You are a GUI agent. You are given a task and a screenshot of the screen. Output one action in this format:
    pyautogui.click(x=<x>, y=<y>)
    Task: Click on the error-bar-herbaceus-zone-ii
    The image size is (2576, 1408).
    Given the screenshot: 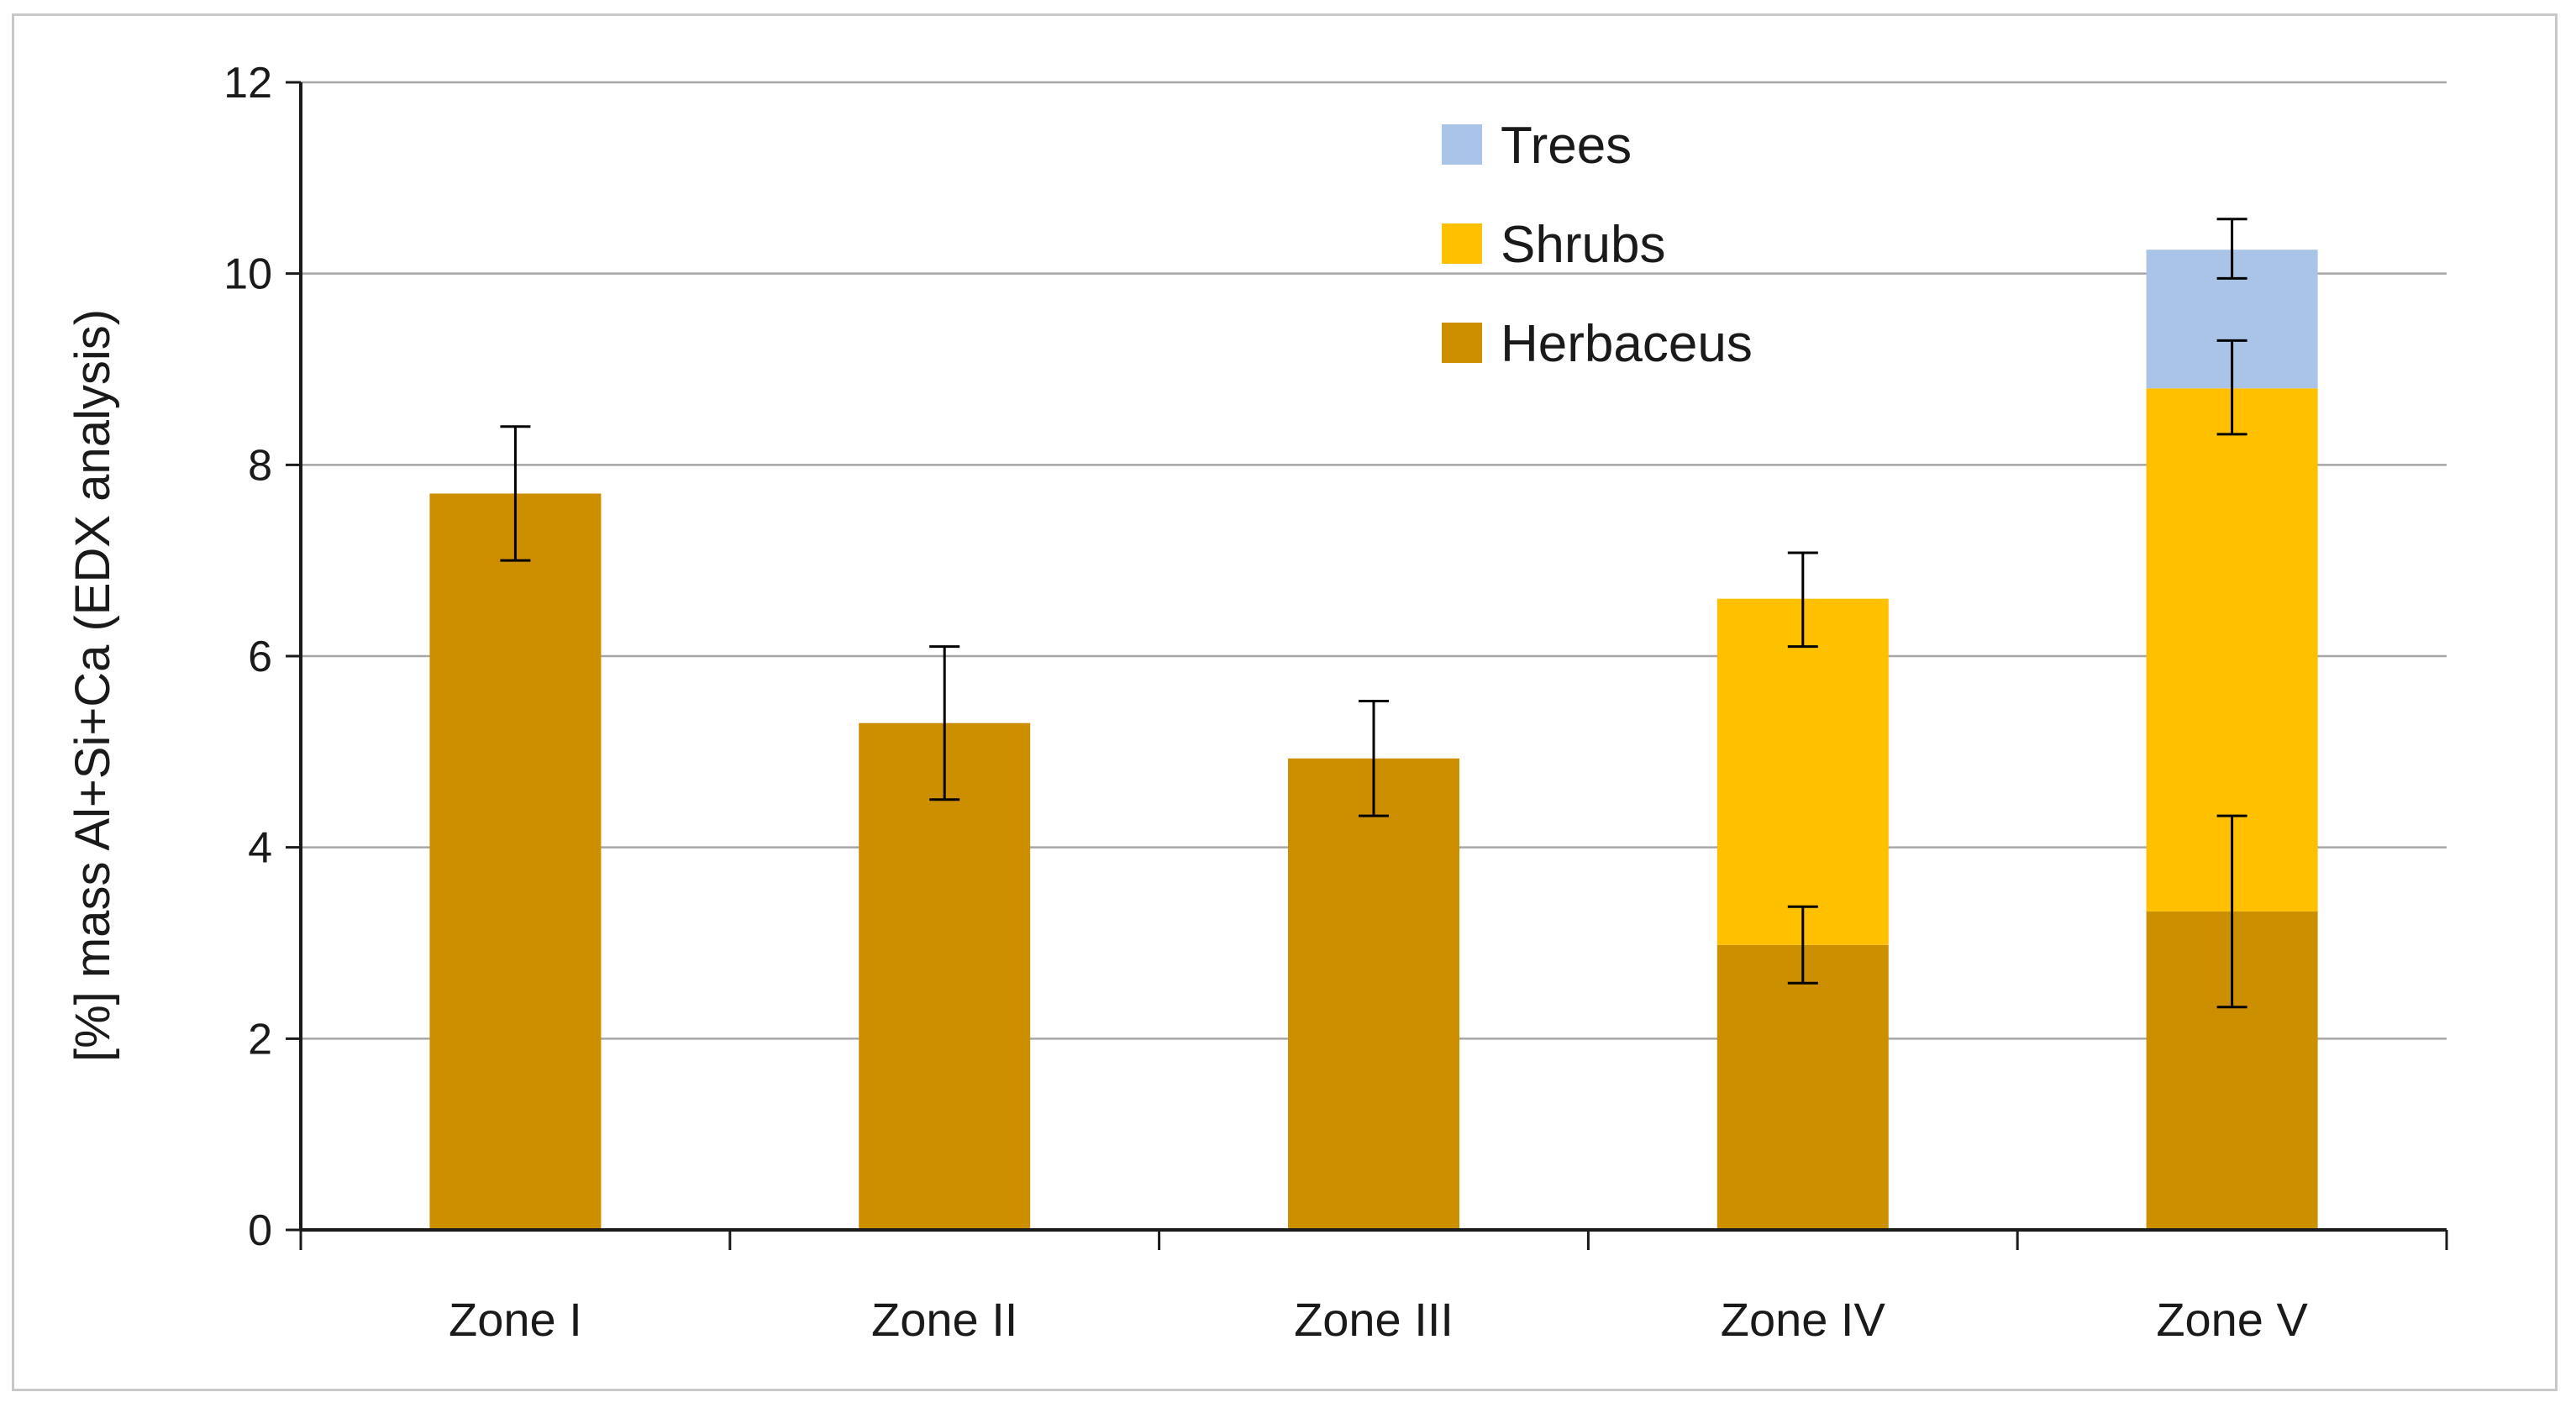 What is the action you would take?
    pyautogui.click(x=944, y=723)
    